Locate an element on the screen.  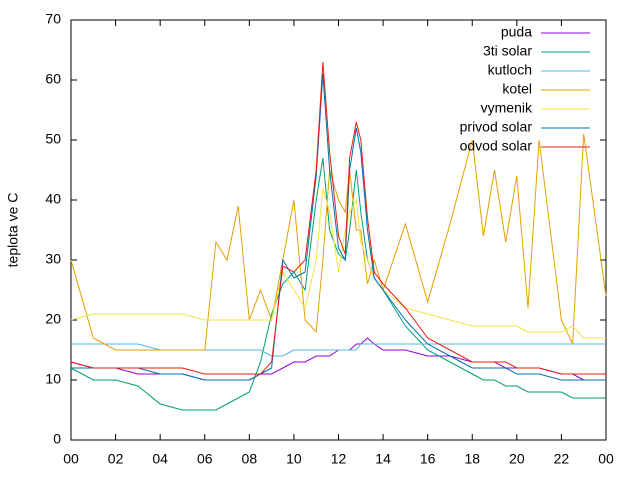
series-line is located at coordinates (338, 350).